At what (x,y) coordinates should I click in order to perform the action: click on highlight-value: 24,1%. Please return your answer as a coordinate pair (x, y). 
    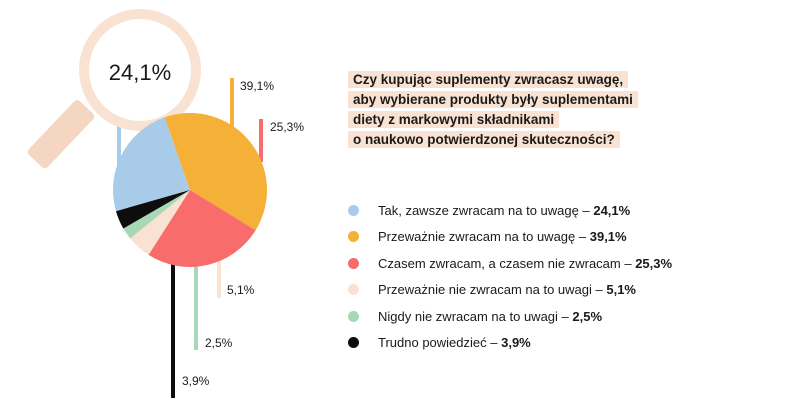
    Looking at the image, I should click on (140, 72).